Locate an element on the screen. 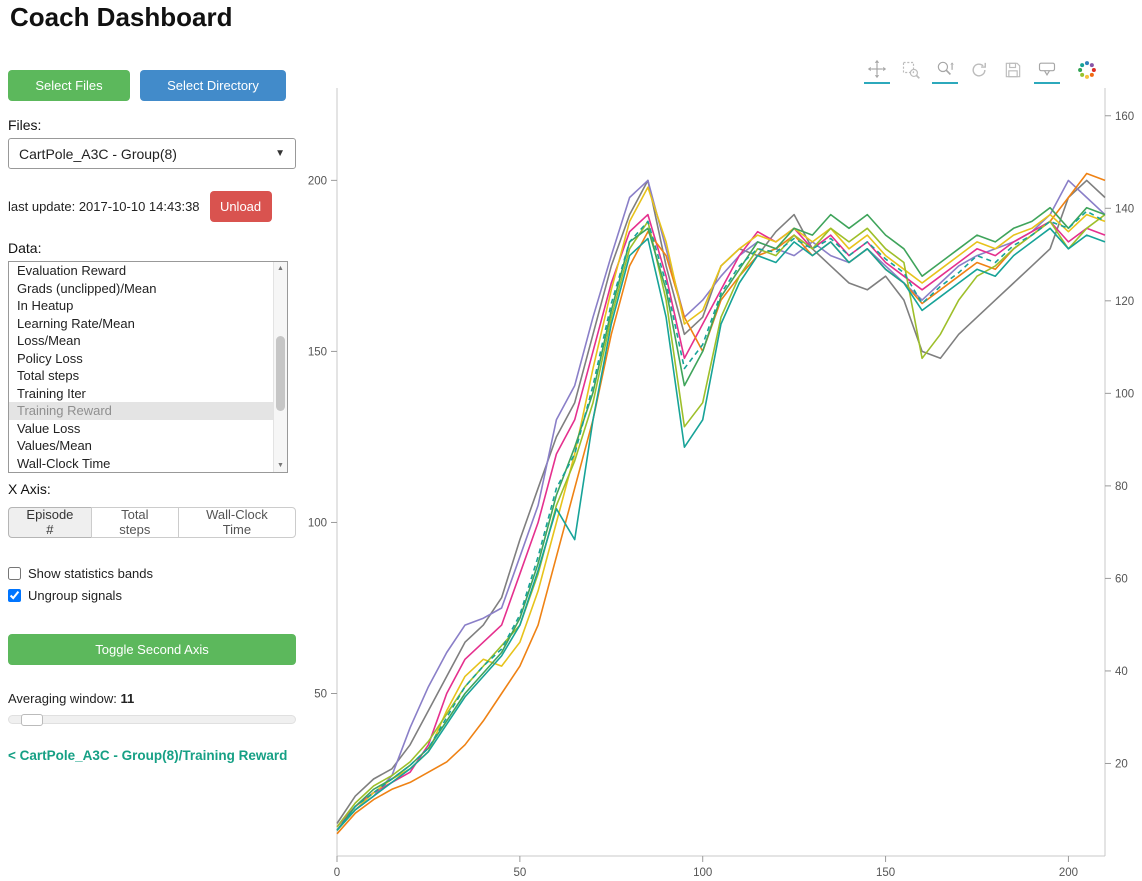  pan-icon is located at coordinates (877, 71).